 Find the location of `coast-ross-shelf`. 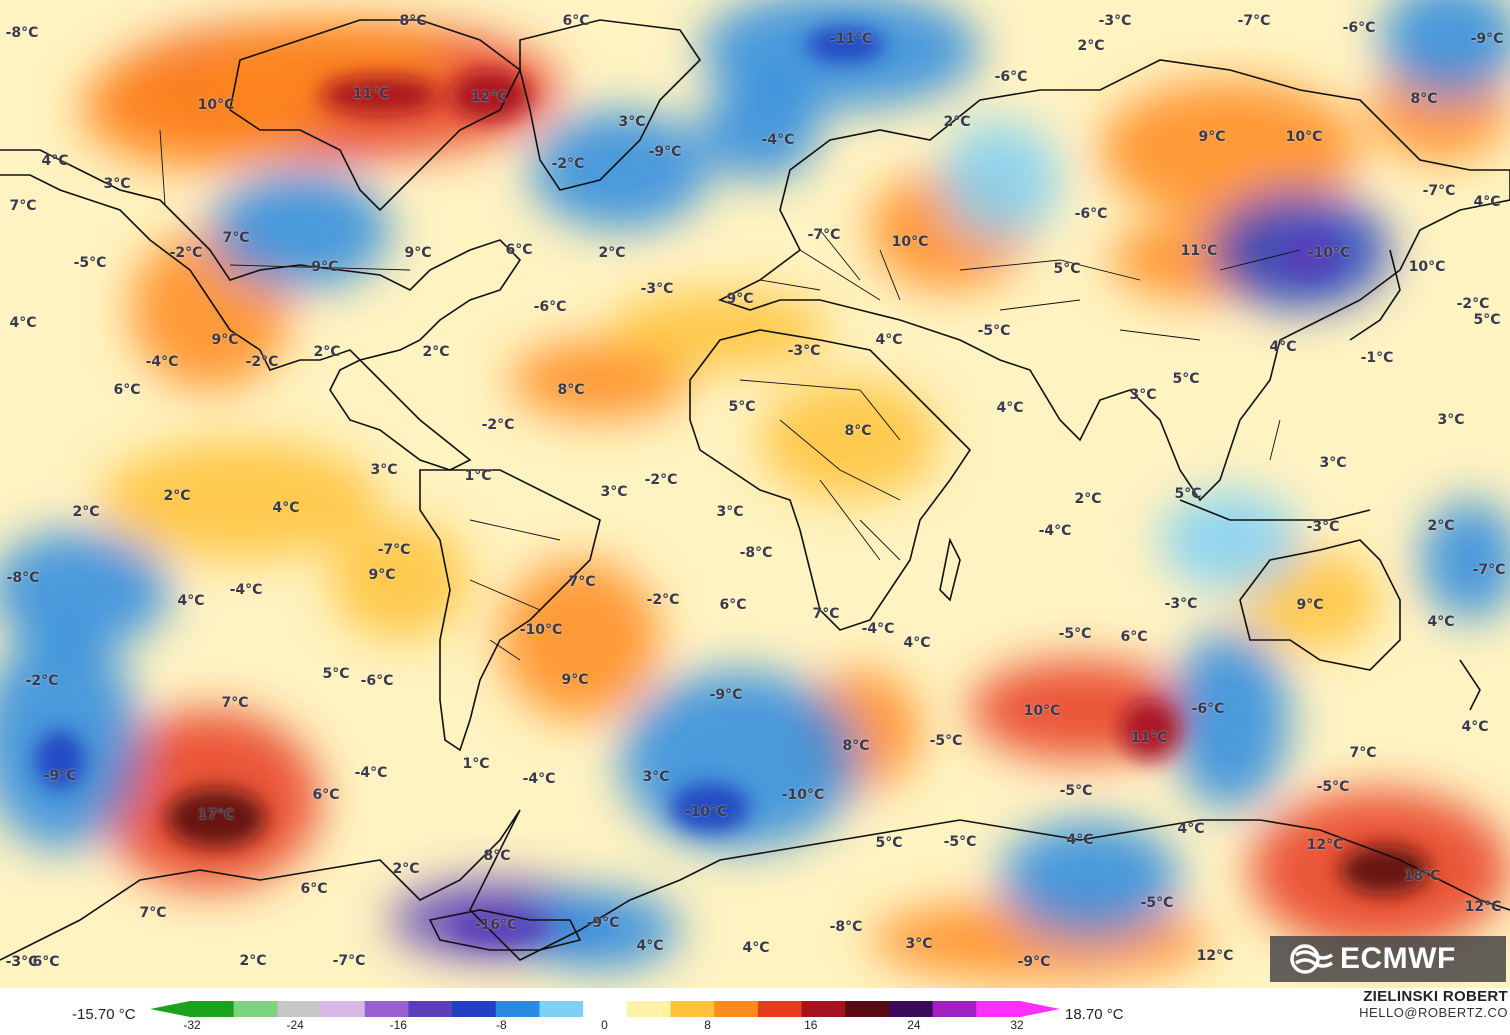

coast-ross-shelf is located at coordinates (505, 930).